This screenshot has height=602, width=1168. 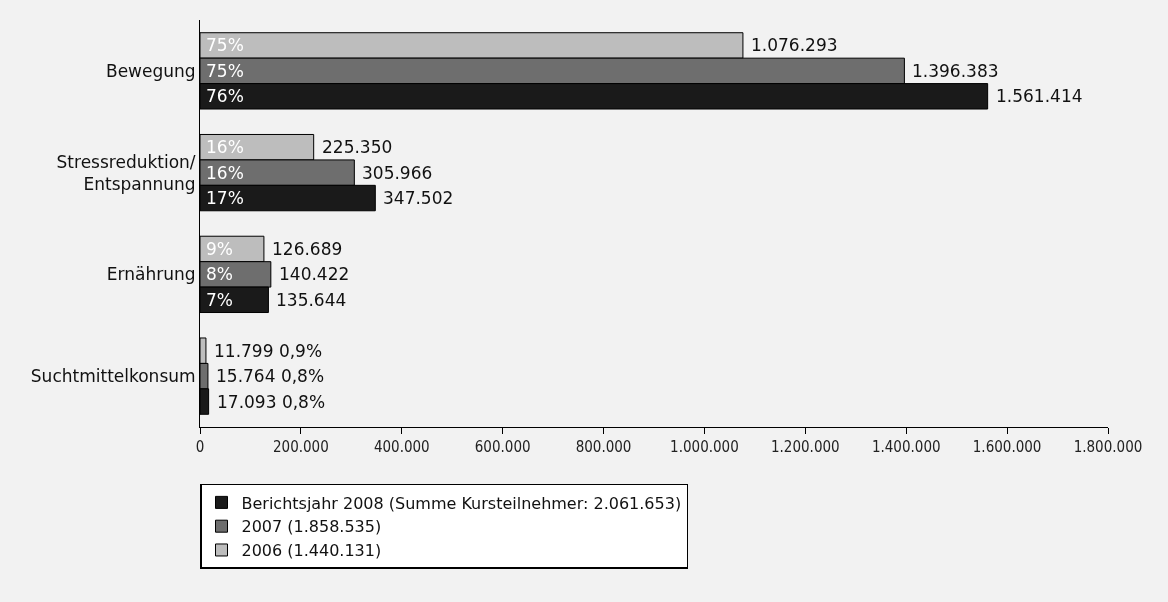 What do you see at coordinates (299, 147) in the screenshot?
I see `text: 16% 225.350` at bounding box center [299, 147].